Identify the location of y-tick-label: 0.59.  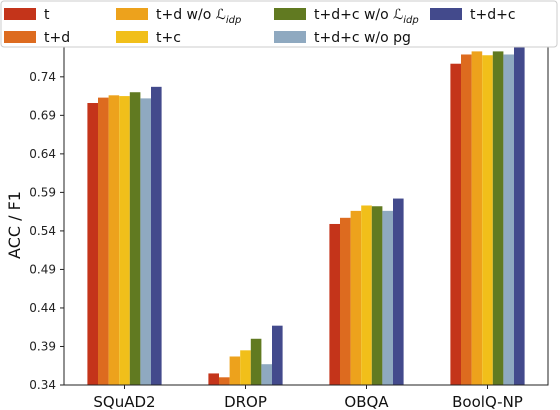
(42, 192).